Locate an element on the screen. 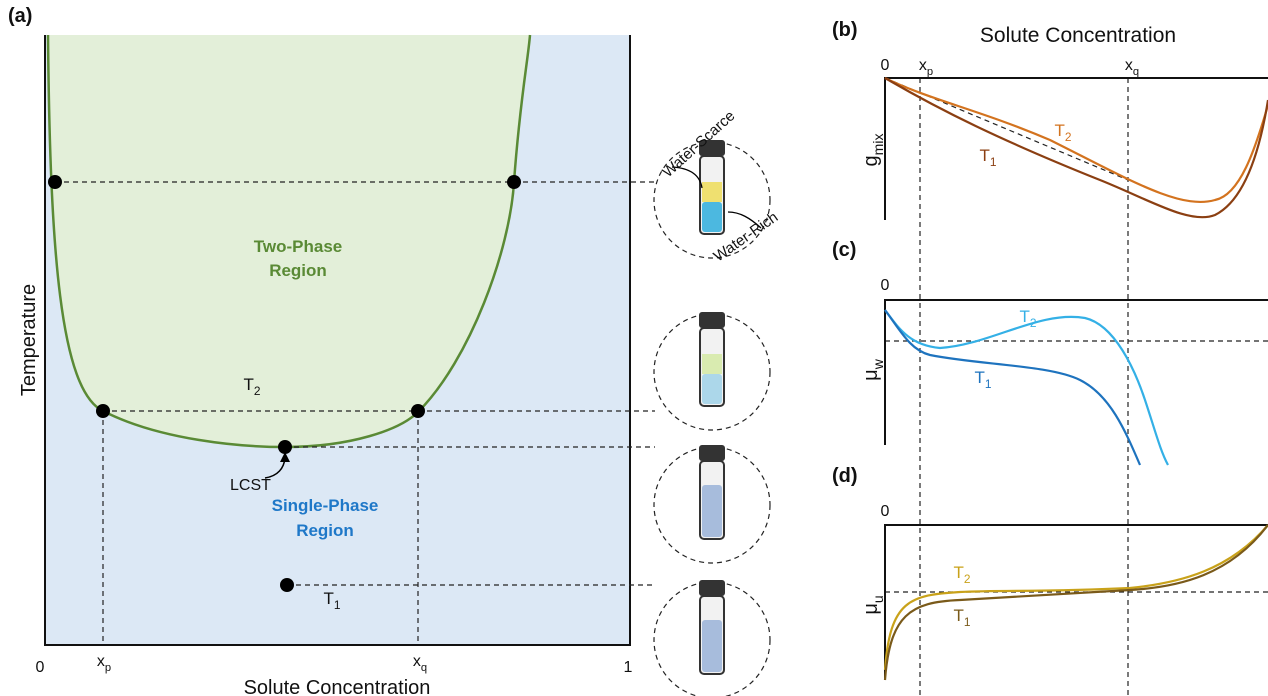 The height and width of the screenshot is (696, 1268). curve-b-t2 is located at coordinates (1076, 140).